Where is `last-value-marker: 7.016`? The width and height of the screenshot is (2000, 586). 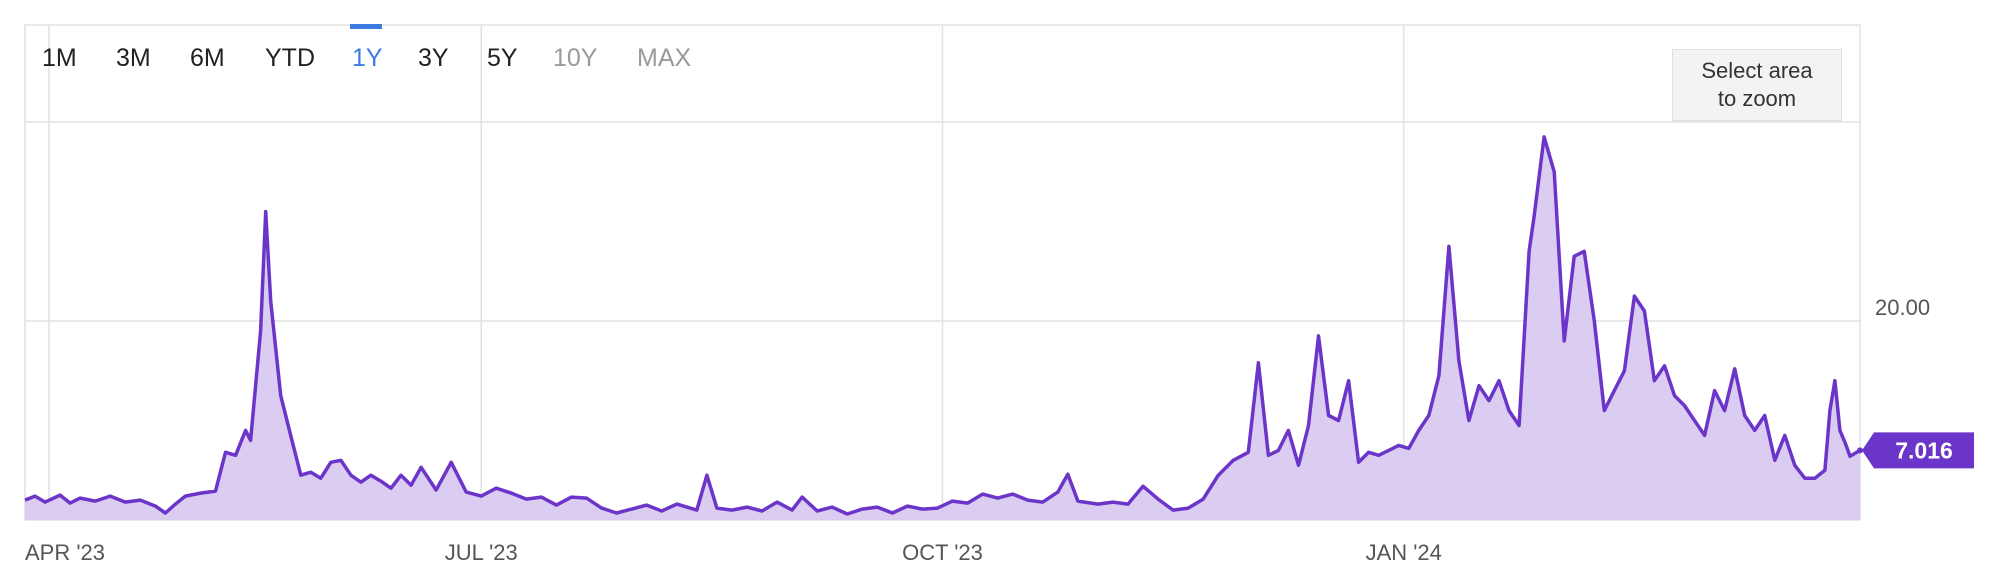
last-value-marker: 7.016 is located at coordinates (1915, 450).